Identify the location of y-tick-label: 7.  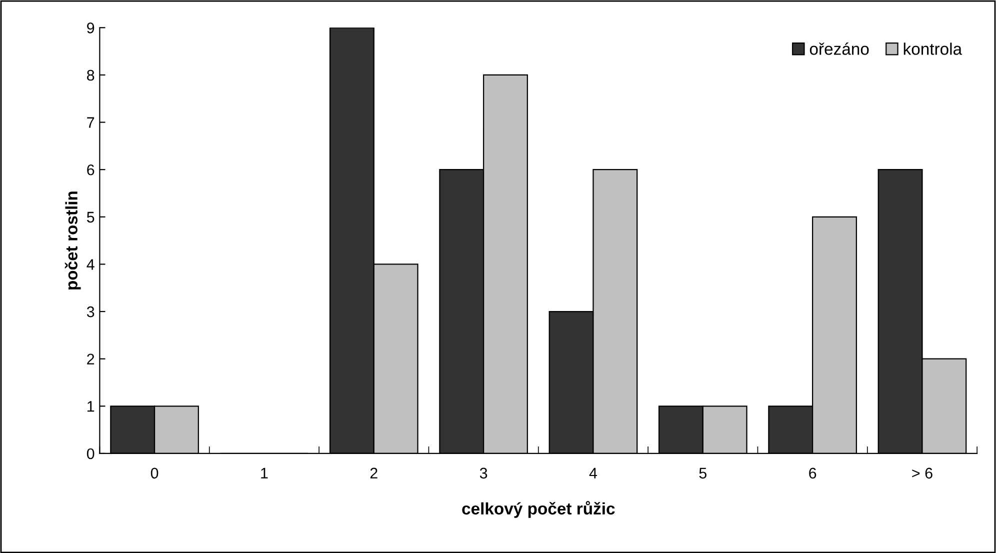
(90, 122).